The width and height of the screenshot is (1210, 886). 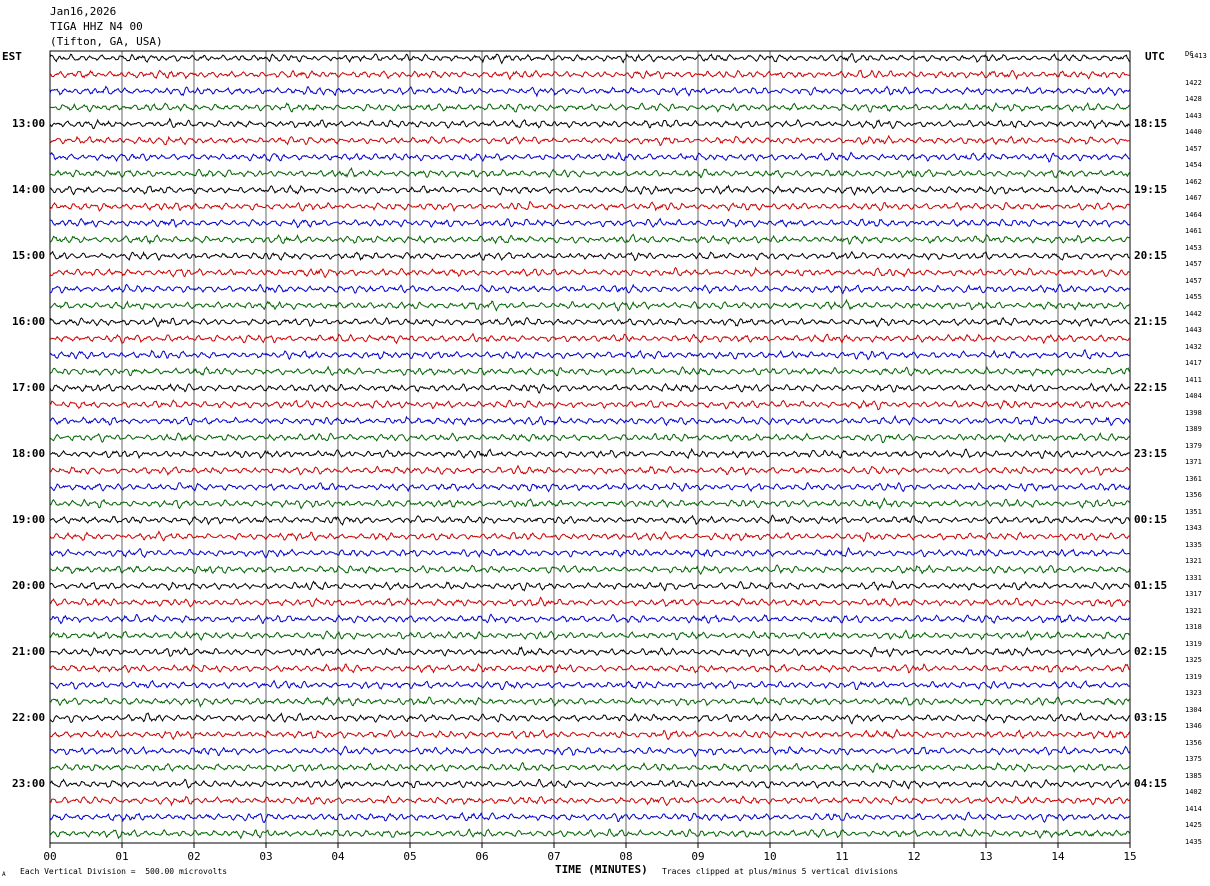 I want to click on utc-hour-label: 22:15, so click(x=1151, y=387).